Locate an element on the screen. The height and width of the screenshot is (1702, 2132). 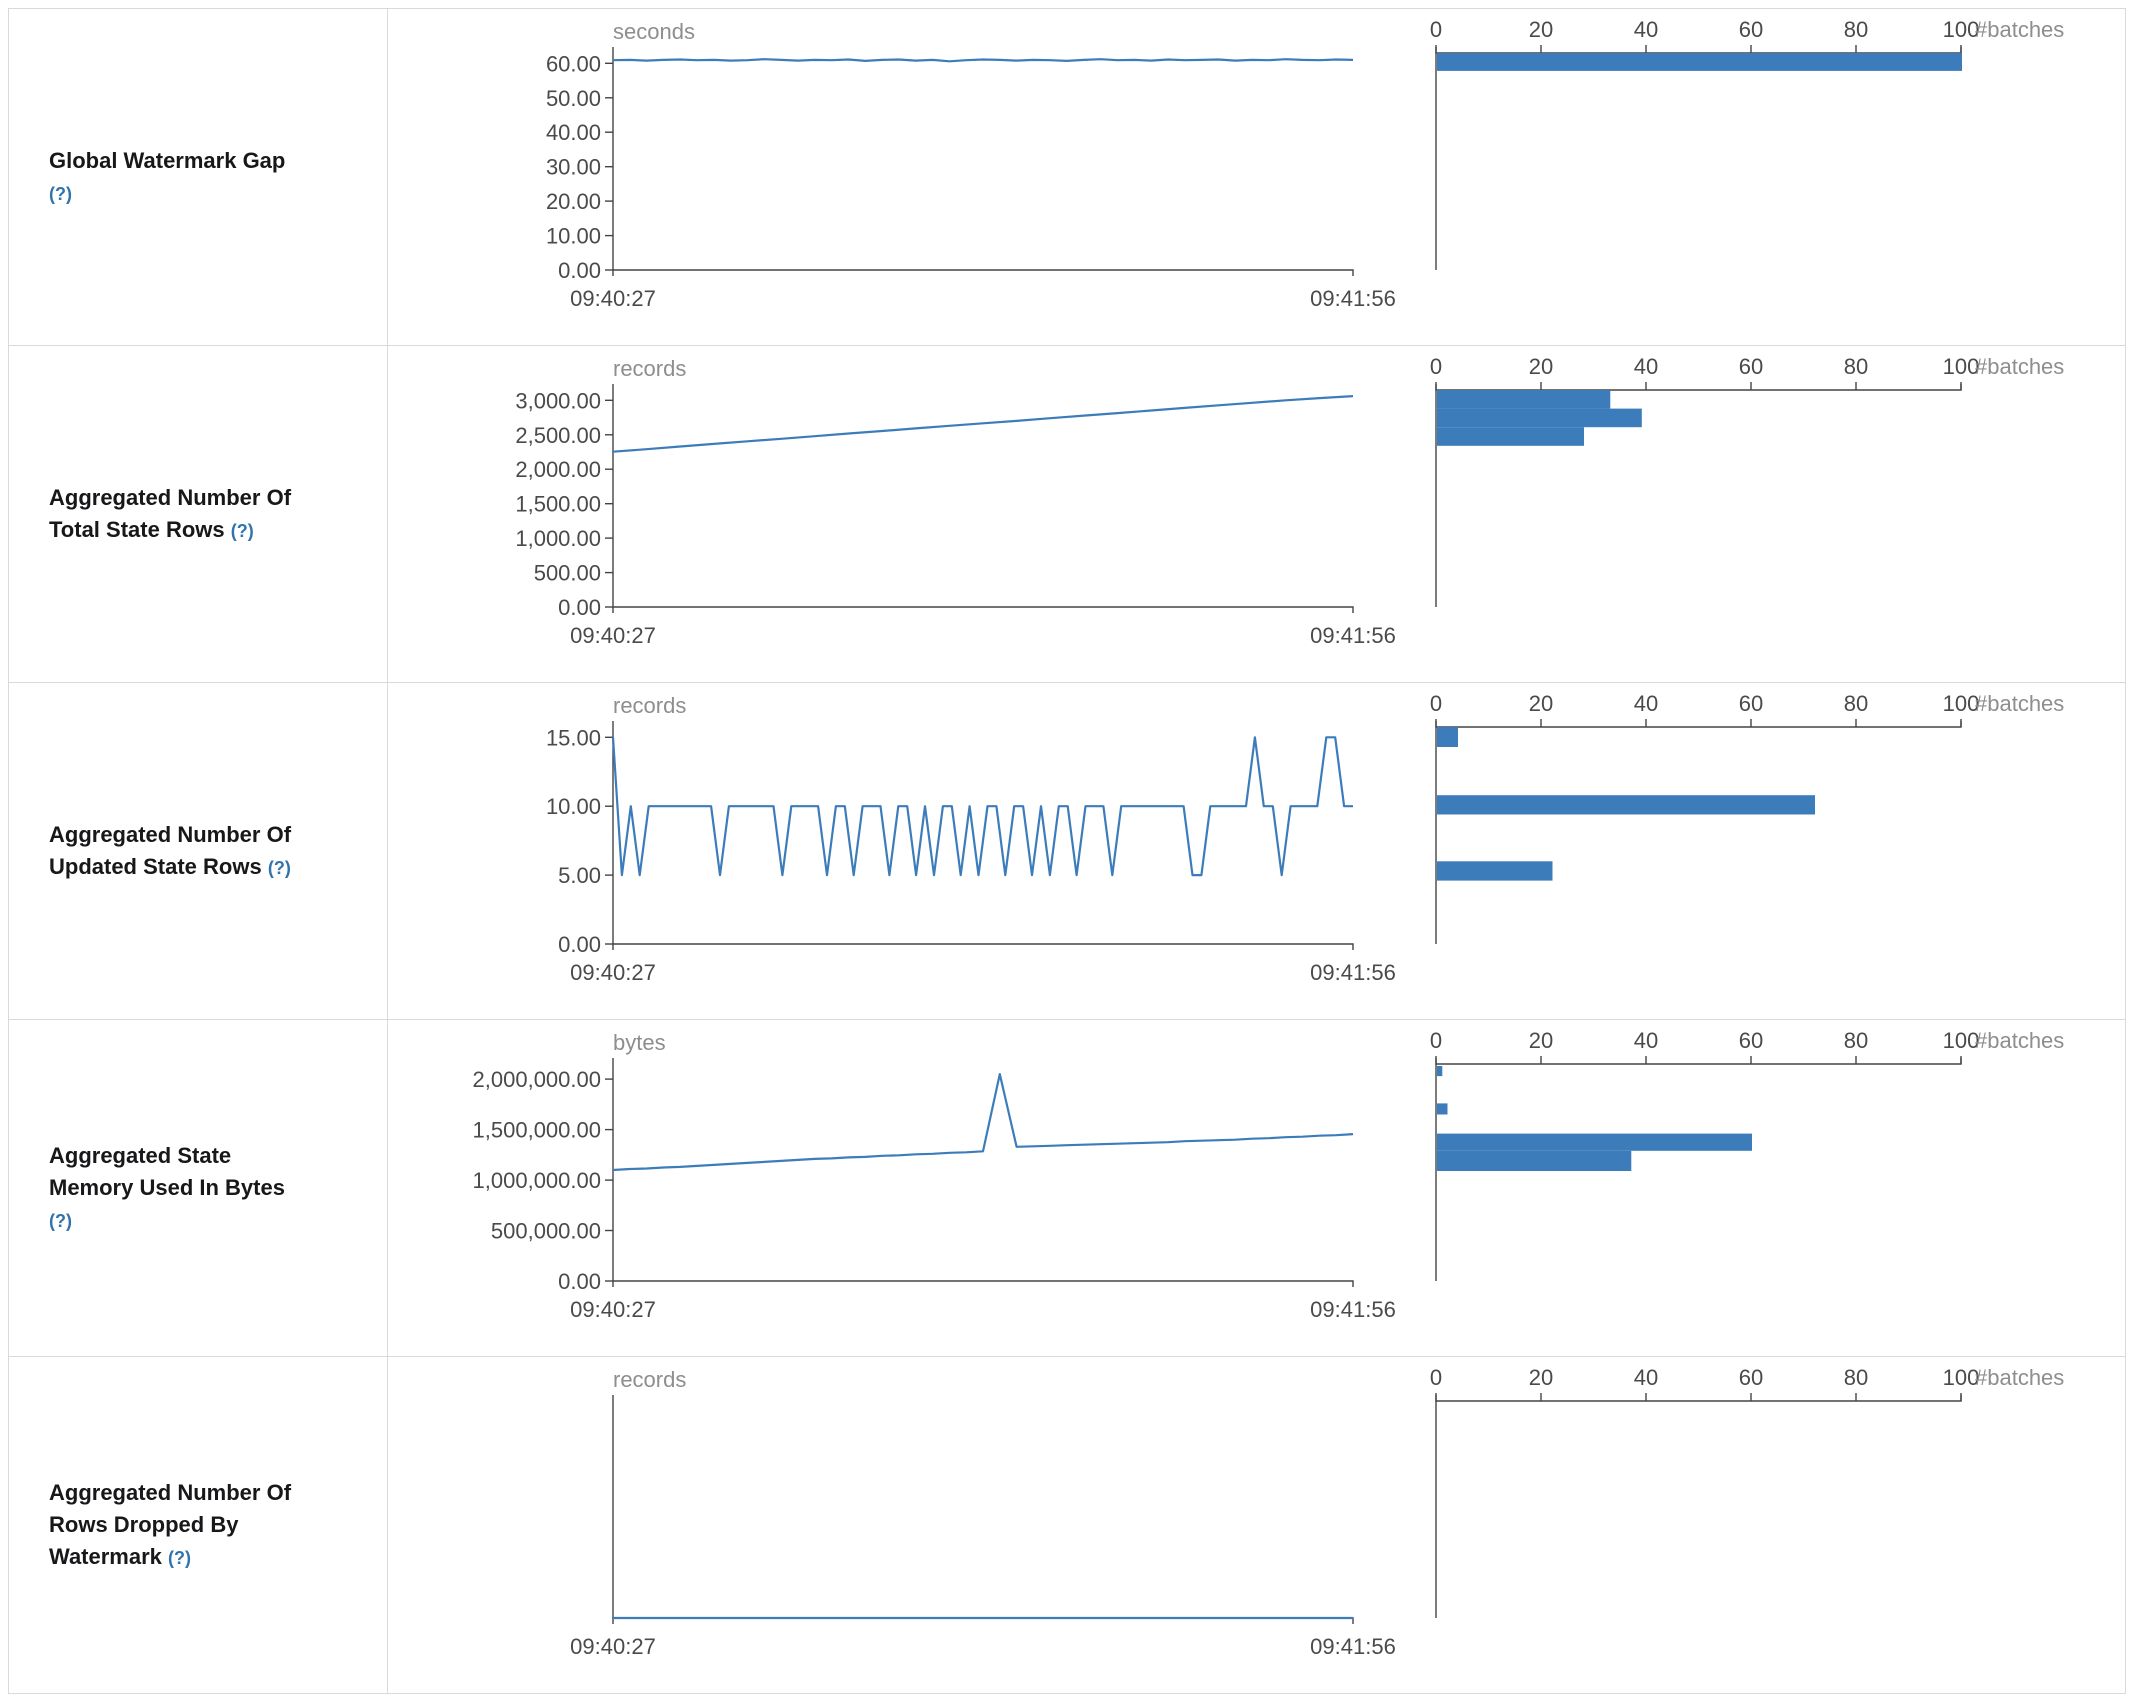
y-tick-label: 3,000.00 is located at coordinates (558, 400).